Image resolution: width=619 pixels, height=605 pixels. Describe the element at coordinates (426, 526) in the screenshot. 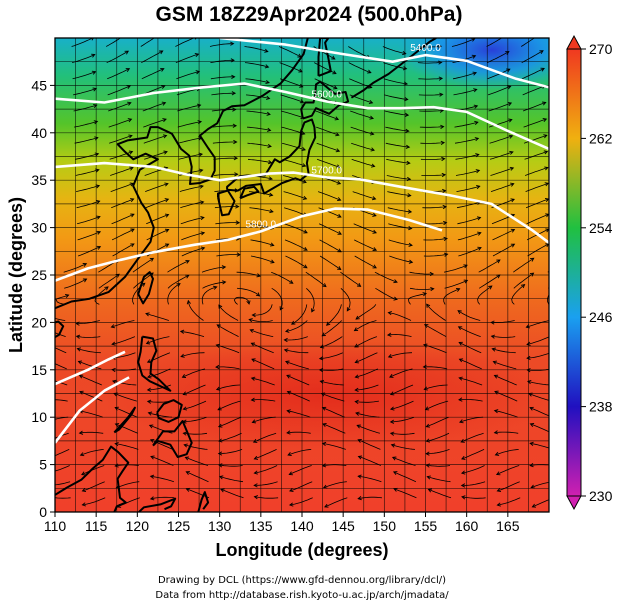

I see `x-tick-label: 155` at that location.